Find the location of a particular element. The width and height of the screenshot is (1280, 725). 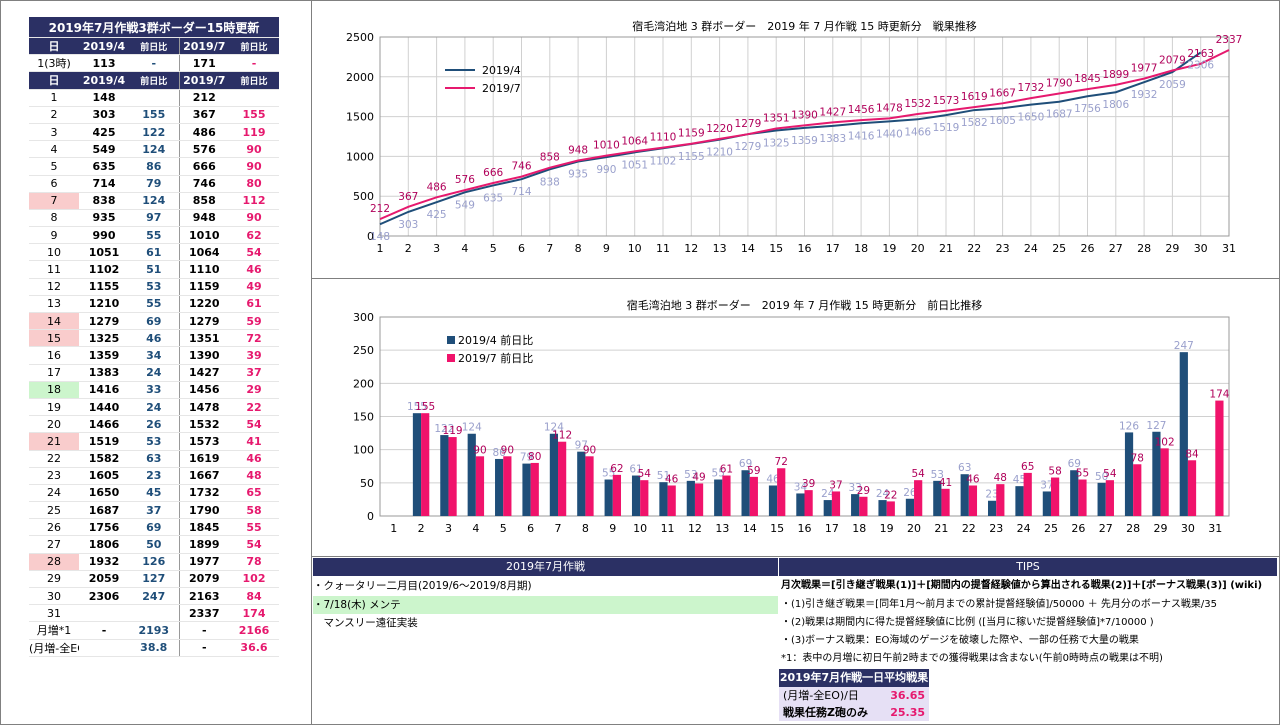

table-cell: 58 is located at coordinates (254, 510).